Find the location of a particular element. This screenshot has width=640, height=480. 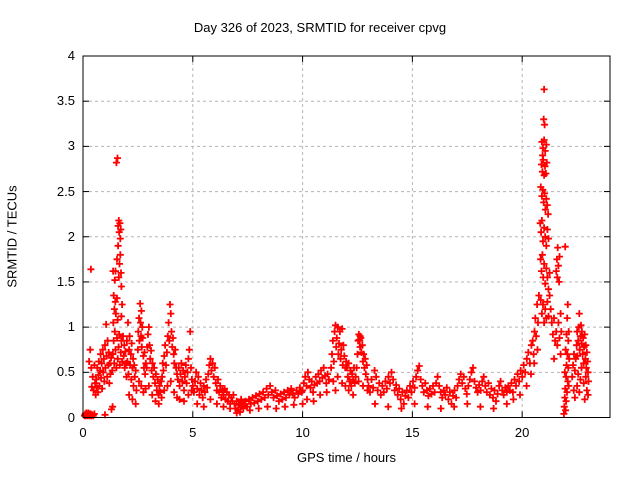

x-tick-label: 15 is located at coordinates (412, 432).